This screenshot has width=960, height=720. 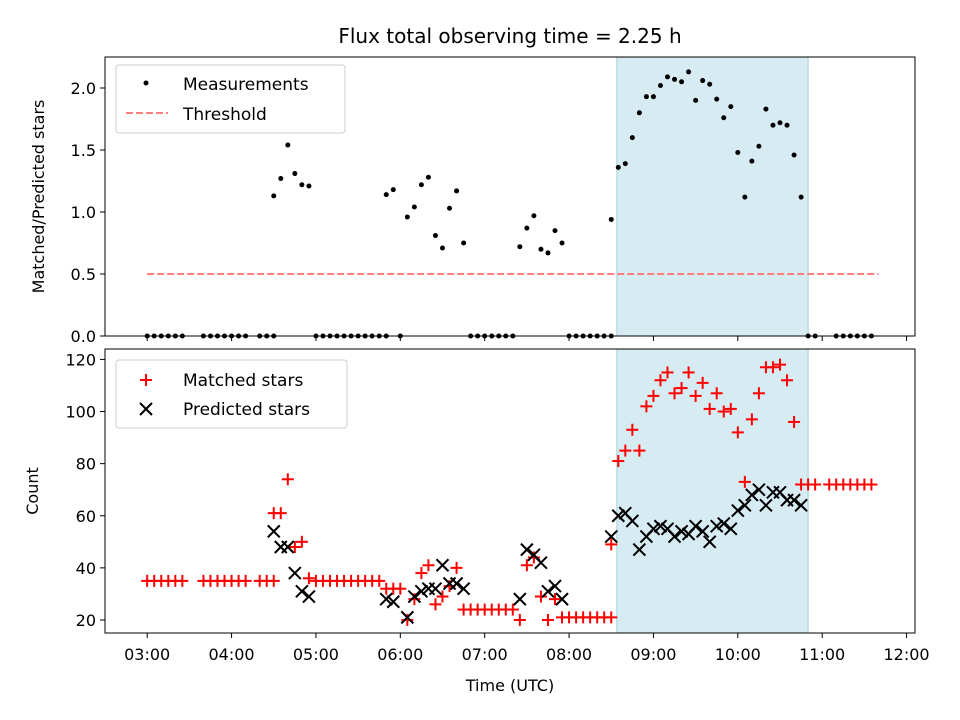 I want to click on measurements-legend-marker, so click(x=146, y=83).